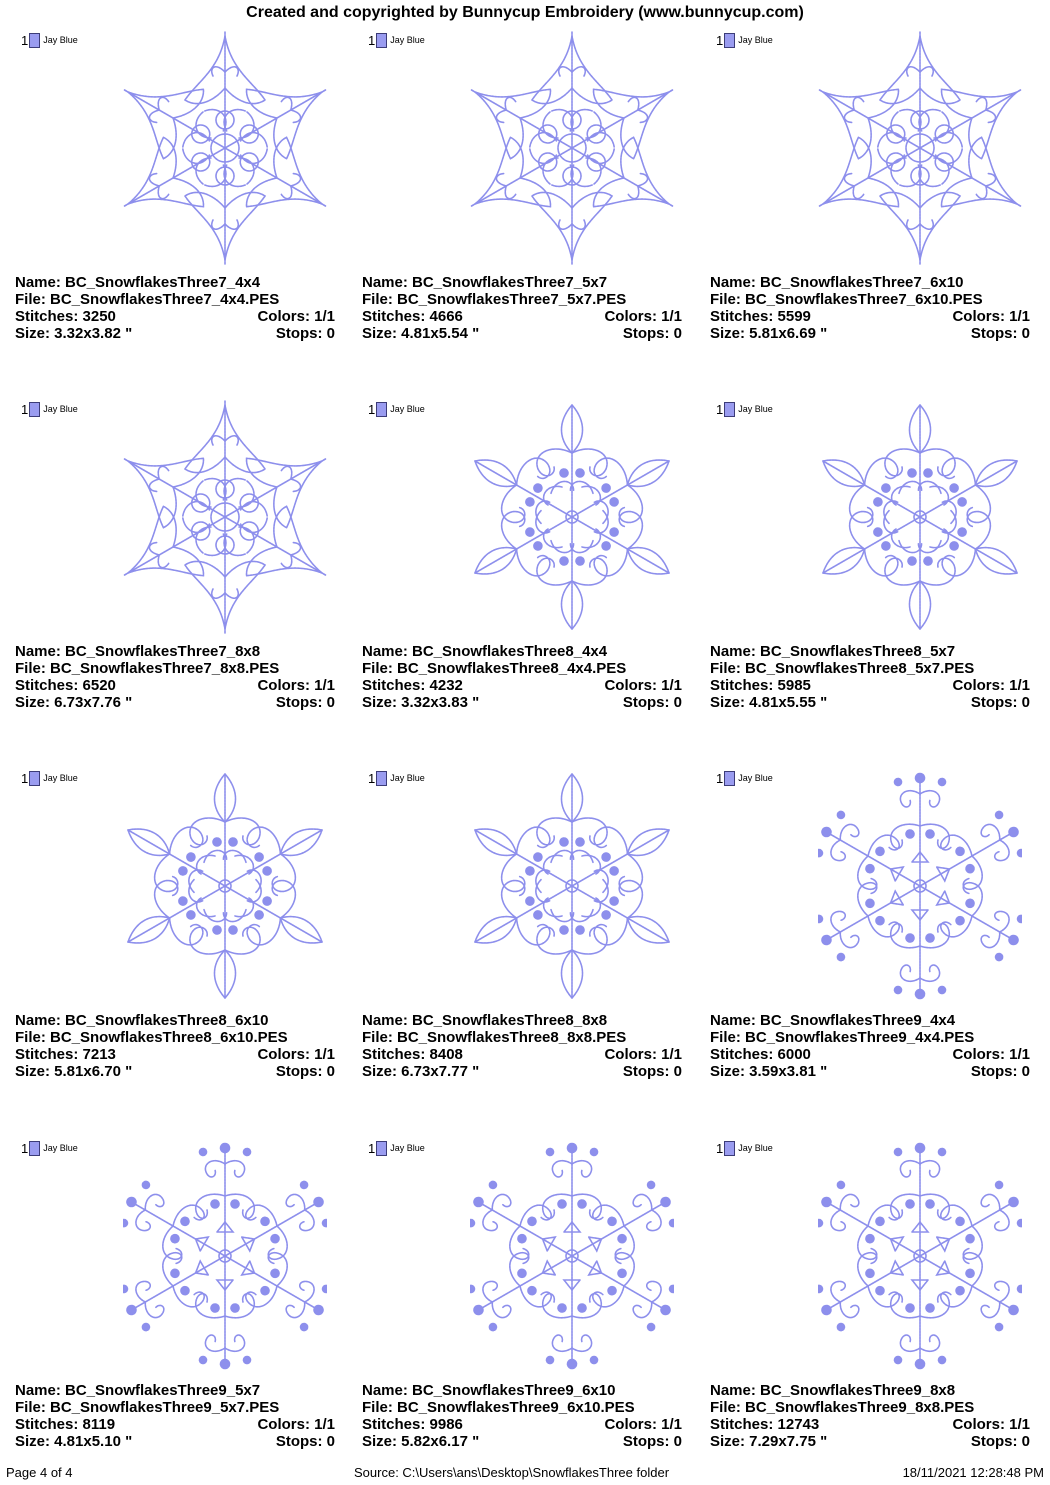 The image size is (1050, 1485). What do you see at coordinates (494, 299) in the screenshot?
I see `design-file: File: BC_SnowflakesThree7_5x7.PES` at bounding box center [494, 299].